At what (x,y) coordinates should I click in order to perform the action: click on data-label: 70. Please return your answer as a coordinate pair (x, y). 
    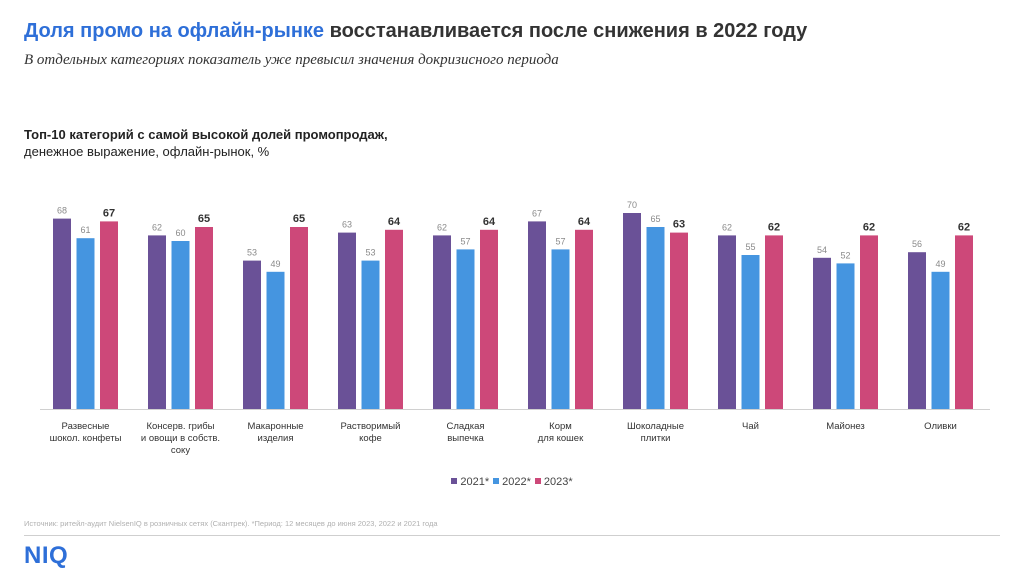
    Looking at the image, I should click on (632, 205).